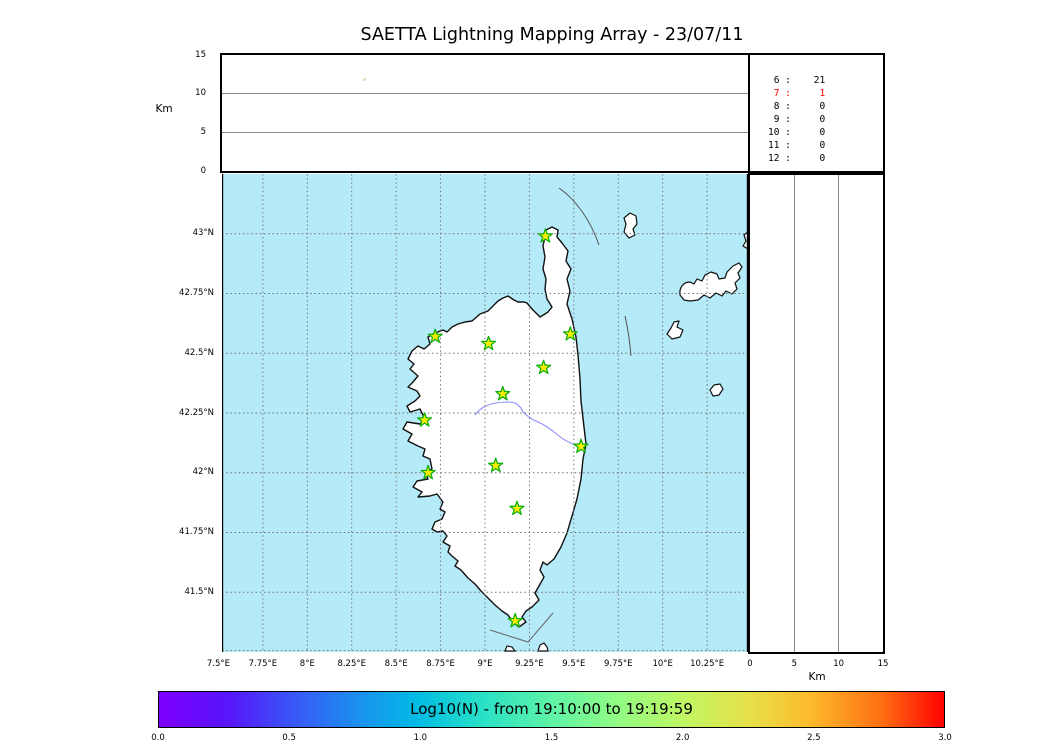 This screenshot has width=1050, height=750. What do you see at coordinates (263, 664) in the screenshot?
I see `longitude-tick-label: 7.75°E` at bounding box center [263, 664].